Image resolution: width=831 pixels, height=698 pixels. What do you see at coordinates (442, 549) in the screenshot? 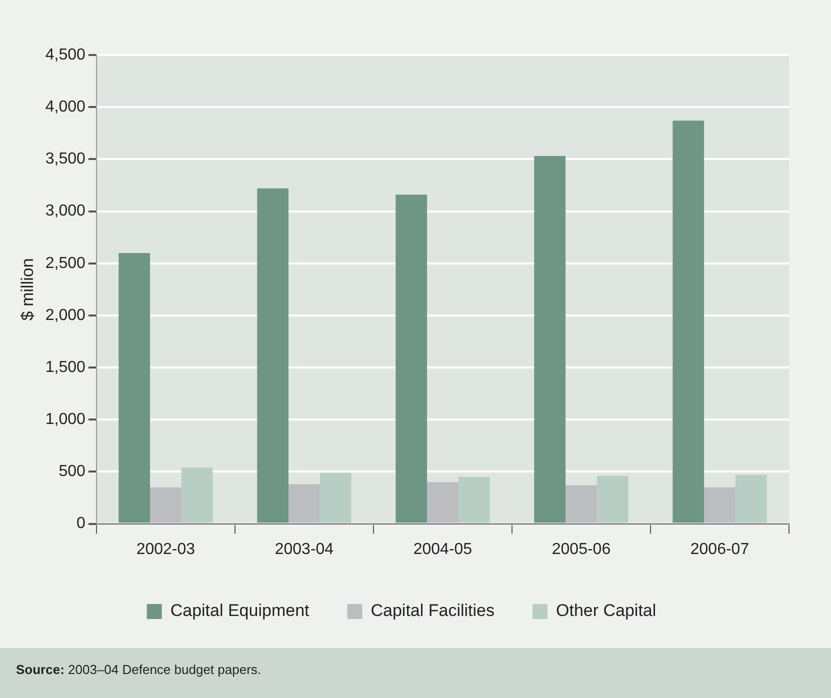
I see `x-tick-label: 2004-05` at bounding box center [442, 549].